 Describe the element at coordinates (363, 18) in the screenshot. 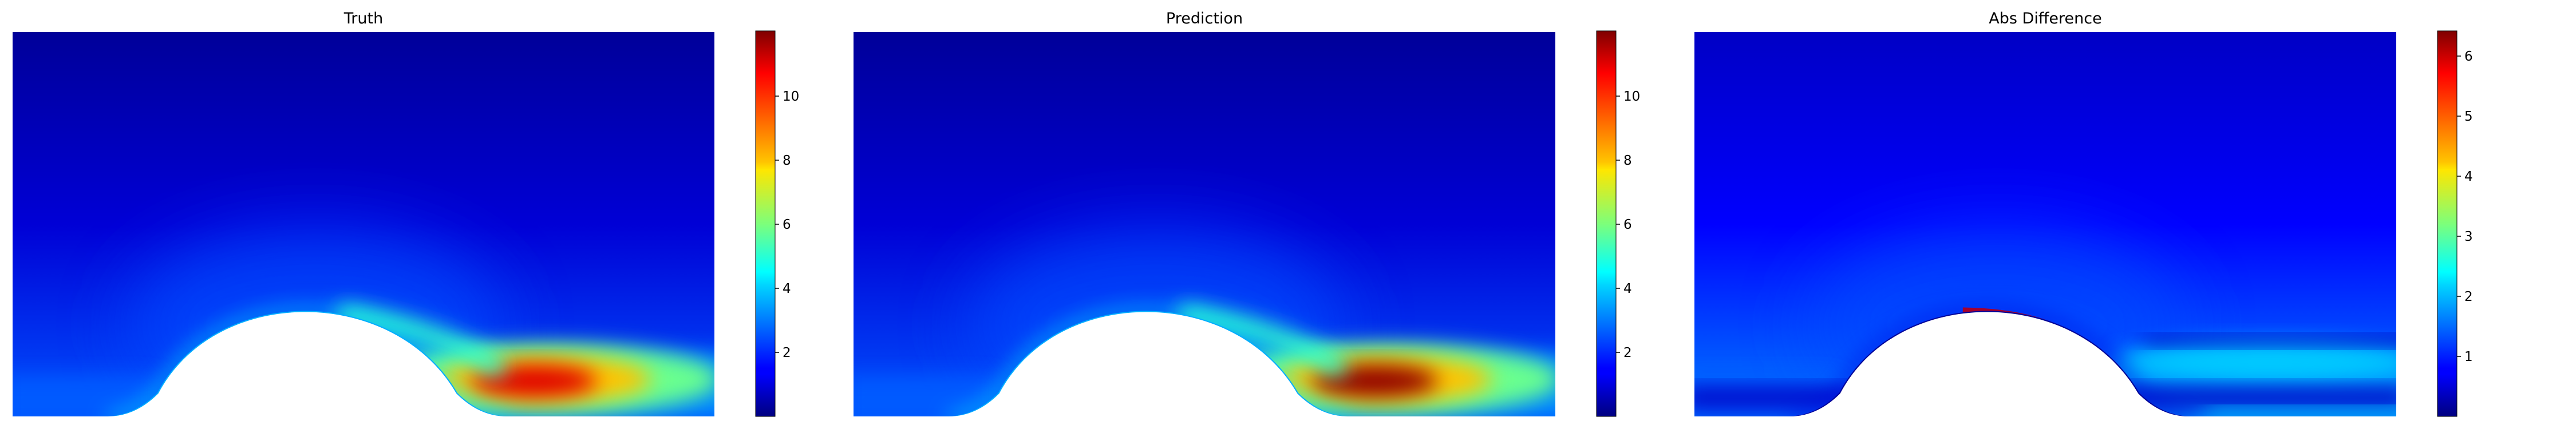

I see `panel-title: Truth` at that location.